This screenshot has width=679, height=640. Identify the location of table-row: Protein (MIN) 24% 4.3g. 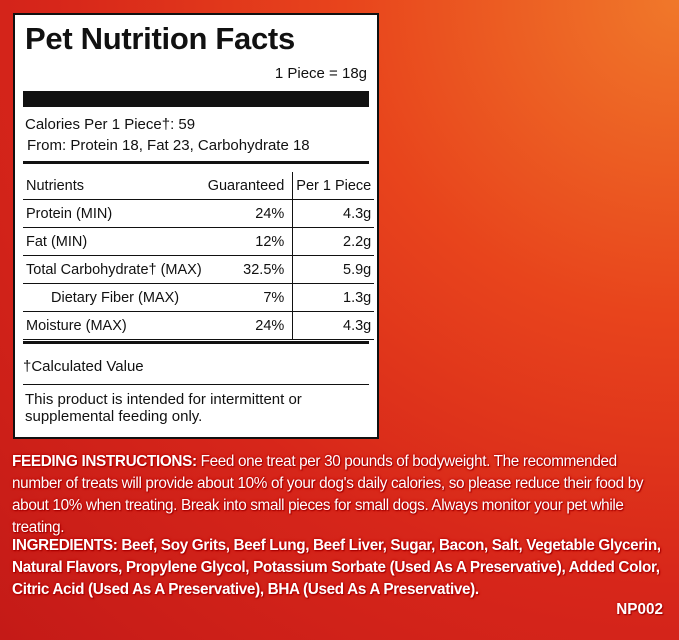
(199, 213).